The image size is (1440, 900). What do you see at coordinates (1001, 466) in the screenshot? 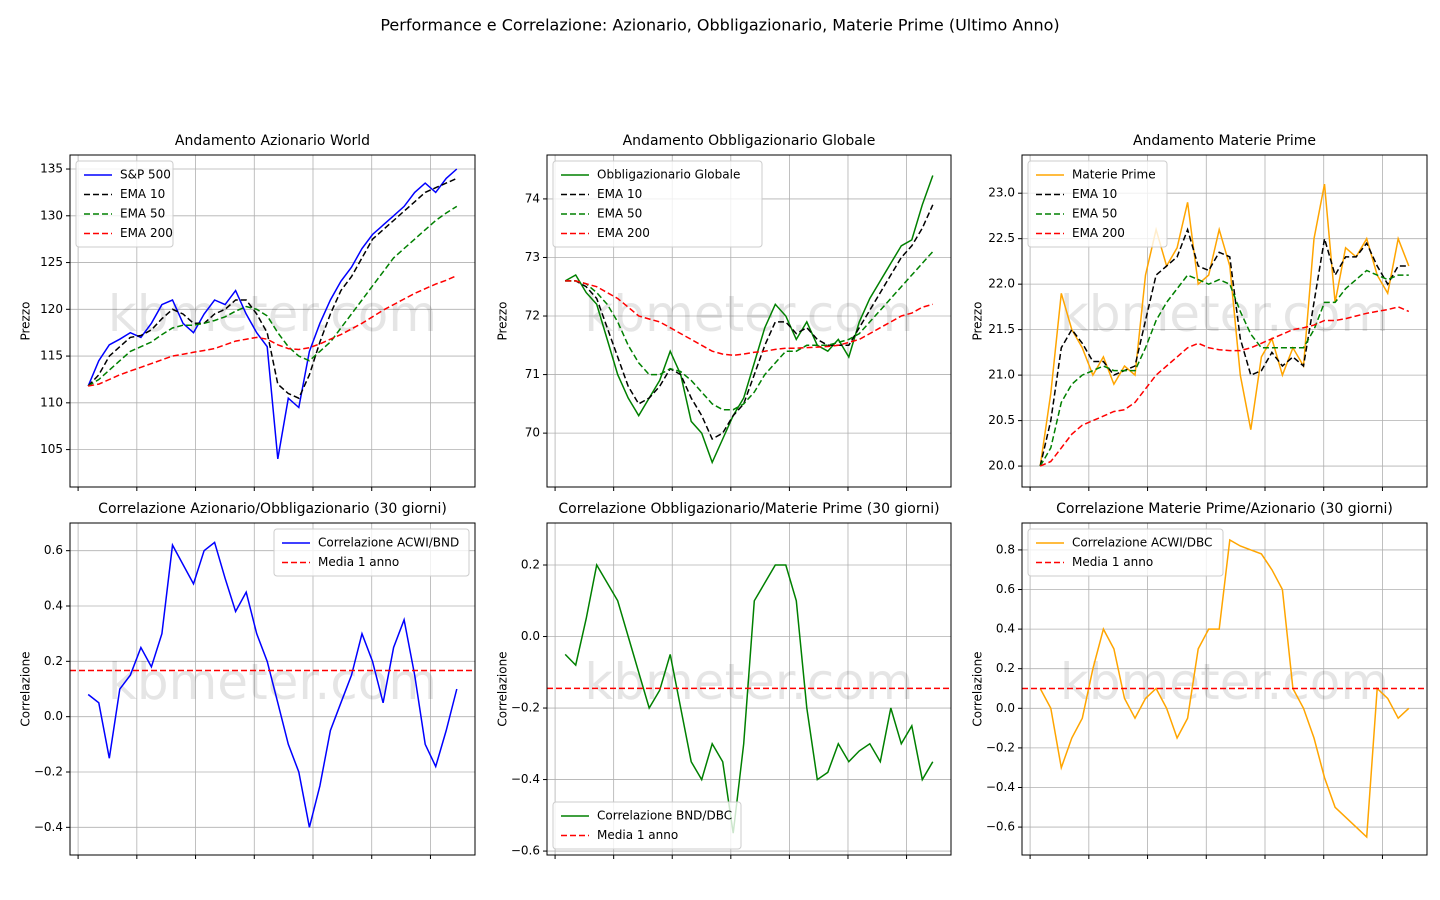
I see `y-tick-label: 20.0` at bounding box center [1001, 466].